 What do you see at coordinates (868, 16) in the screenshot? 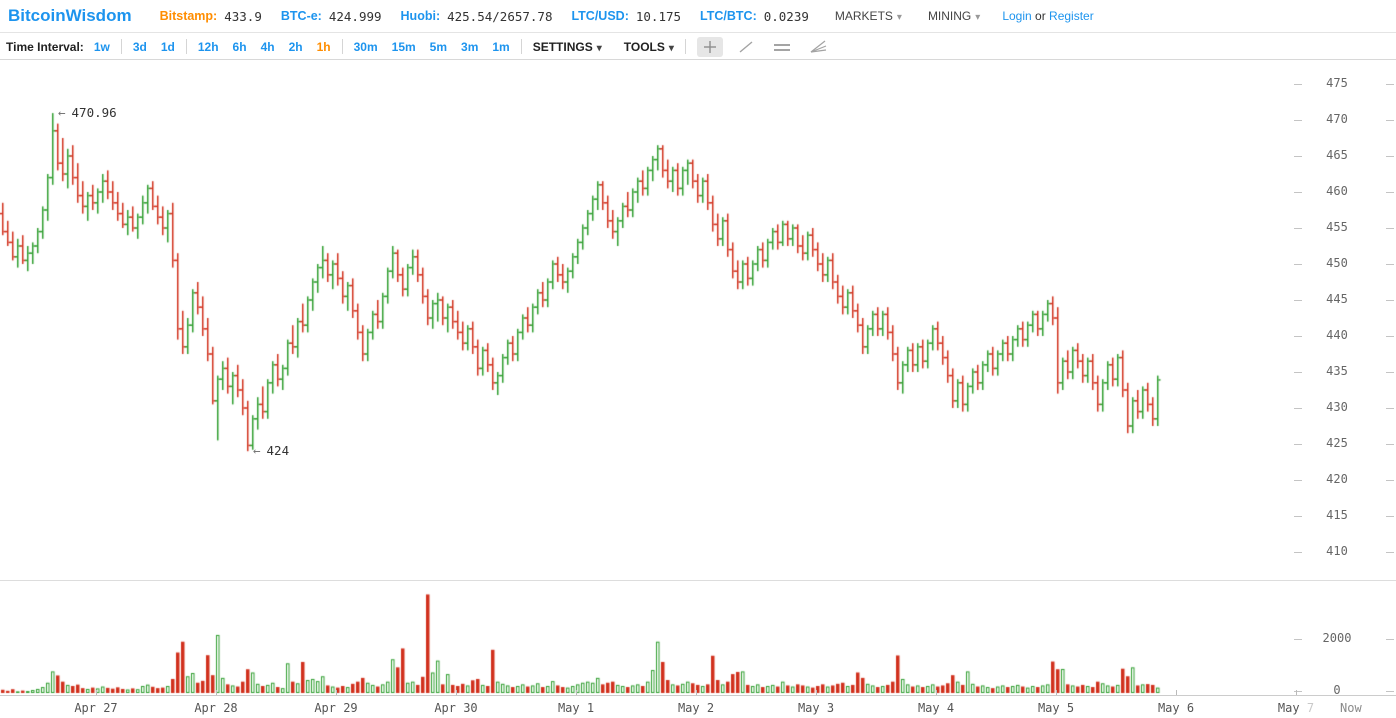
I see `markets-menu: MARKETS ▾` at bounding box center [868, 16].